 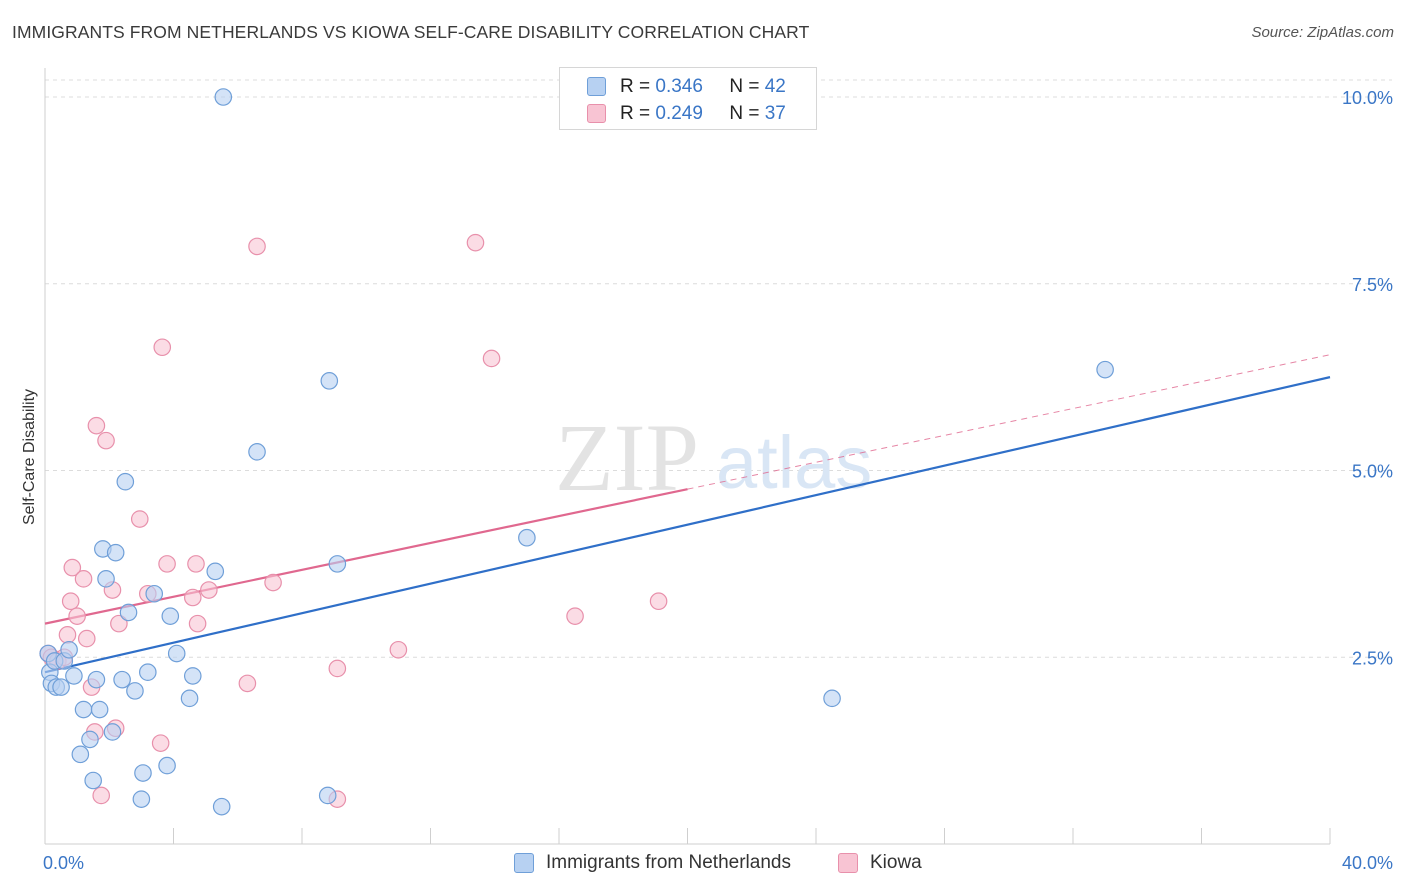 What do you see at coordinates (29, 457) in the screenshot?
I see `y-axis-label: Self-Care Disability` at bounding box center [29, 457].